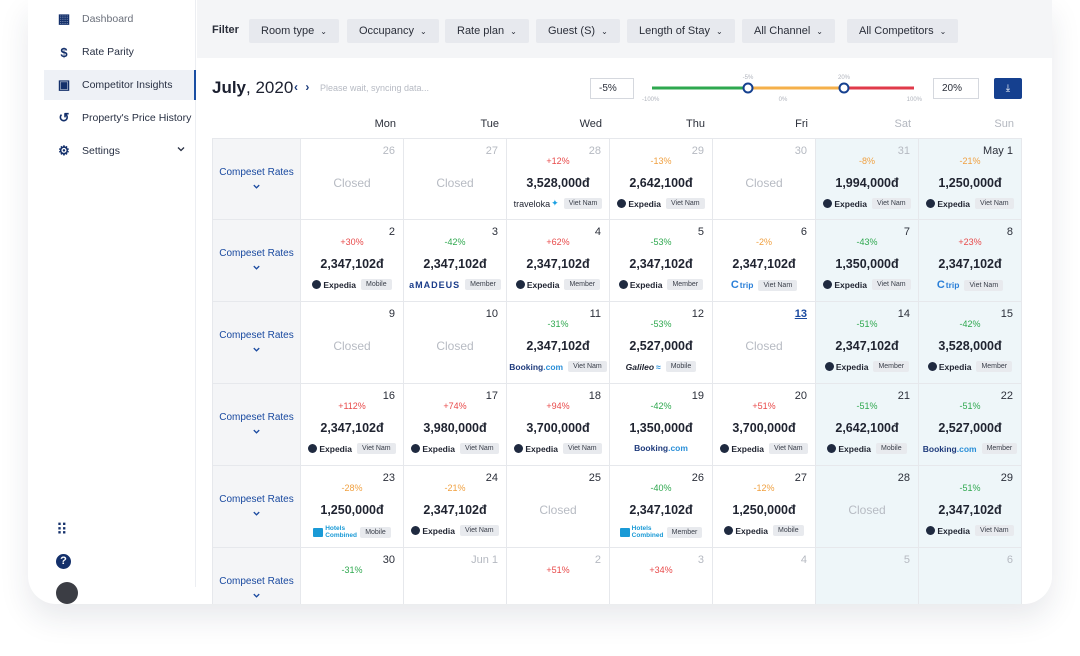  I want to click on calendar-day-cell: 14 -51% 2,347,102đ Expedia Member, so click(867, 343).